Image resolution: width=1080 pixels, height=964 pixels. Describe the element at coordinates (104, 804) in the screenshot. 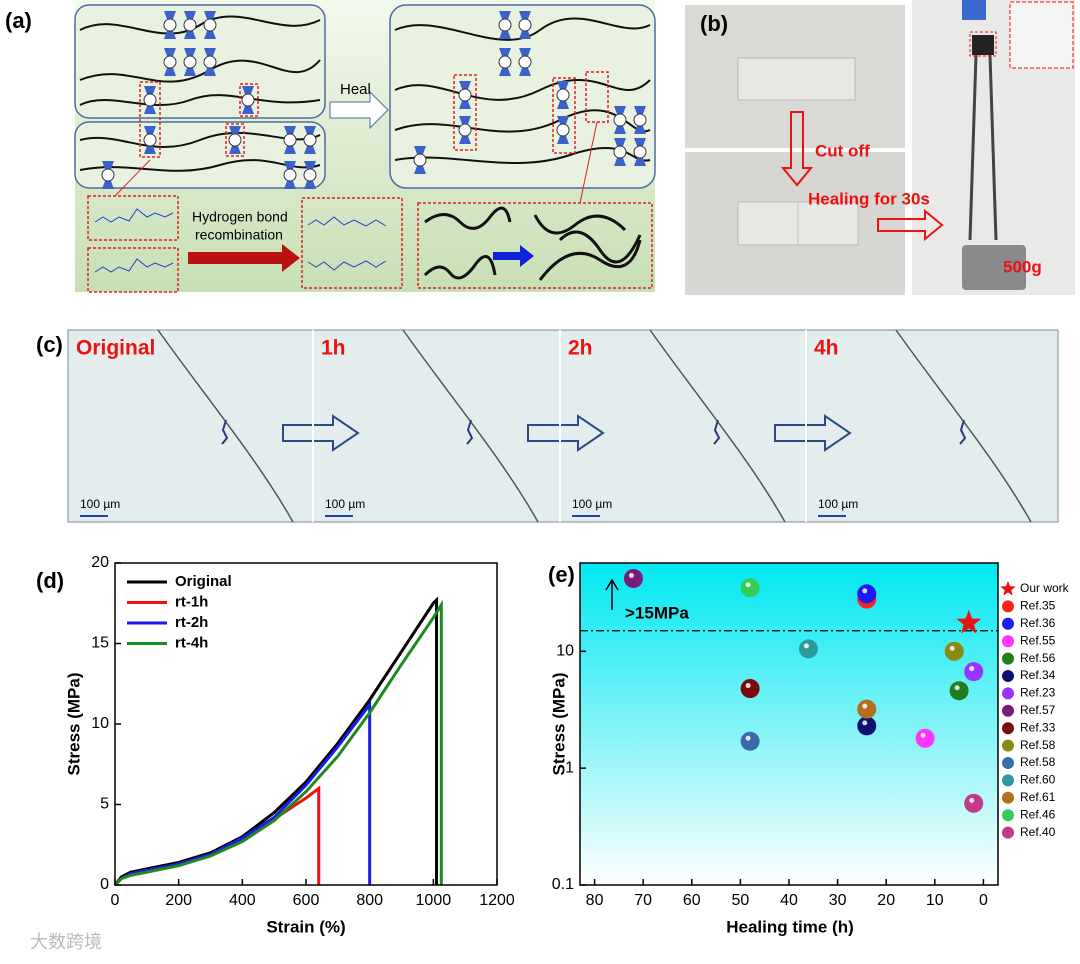

I see `y-tick-label: 5` at that location.